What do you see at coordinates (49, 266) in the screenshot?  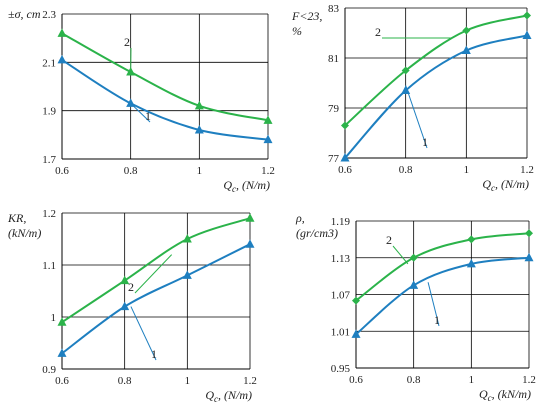 I see `y-tick-label: 1.1` at bounding box center [49, 266].